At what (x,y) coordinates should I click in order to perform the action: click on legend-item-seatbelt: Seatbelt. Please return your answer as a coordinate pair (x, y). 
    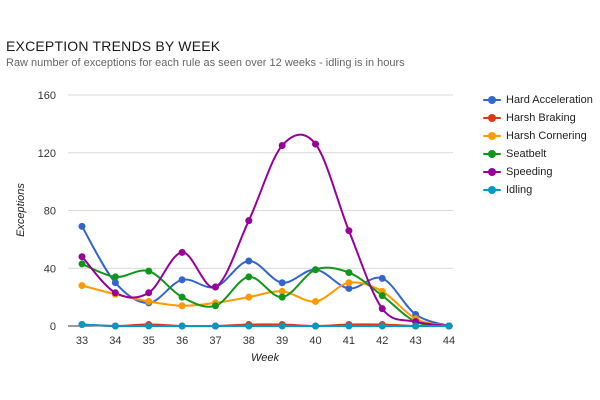
    Looking at the image, I should click on (538, 154).